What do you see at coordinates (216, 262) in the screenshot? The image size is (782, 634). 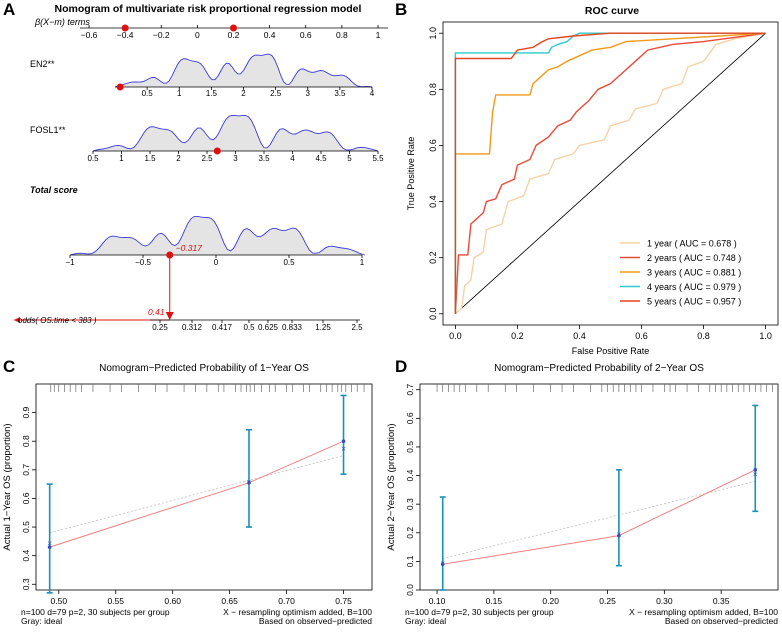 I see `total-tick-label: 0` at bounding box center [216, 262].